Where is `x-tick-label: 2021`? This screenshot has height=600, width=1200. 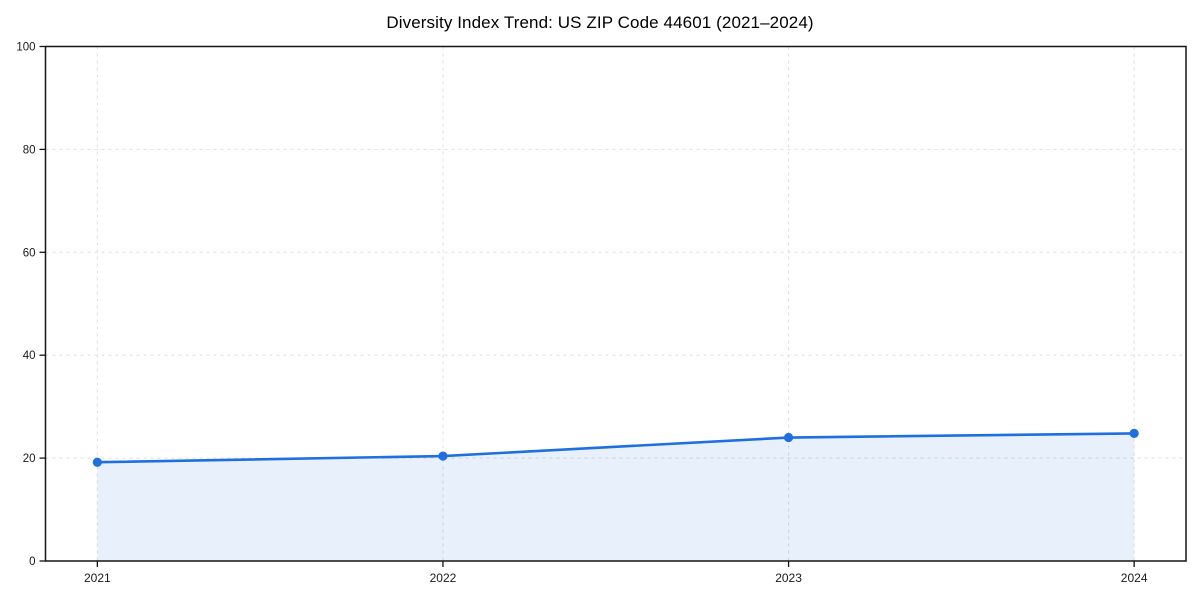 x-tick-label: 2021 is located at coordinates (97, 578).